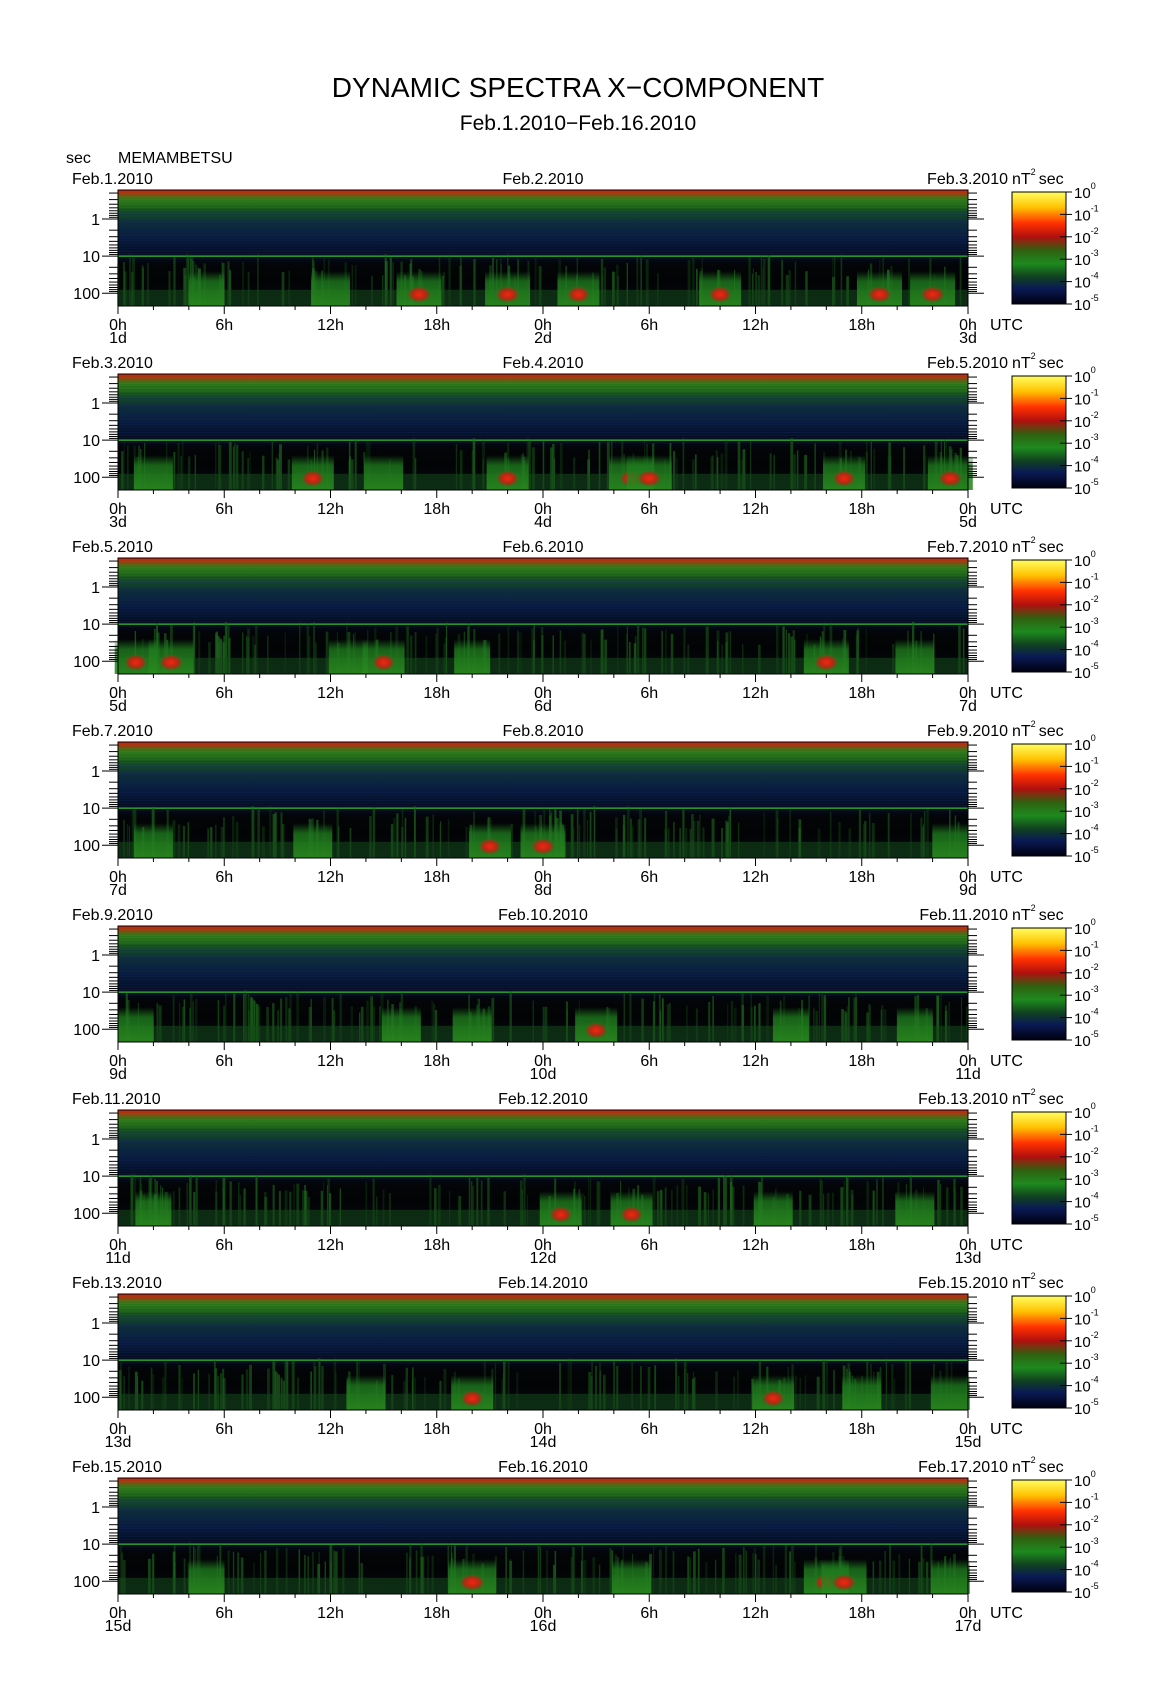 The width and height of the screenshot is (1156, 1704). What do you see at coordinates (578, 123) in the screenshot?
I see `chart-subtitle: Feb.1.2010−Feb.16.2010` at bounding box center [578, 123].